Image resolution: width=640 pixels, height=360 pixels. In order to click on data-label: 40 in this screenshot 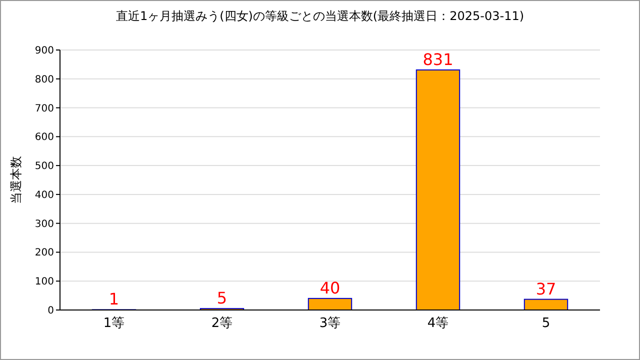, I will do `click(330, 288)`.